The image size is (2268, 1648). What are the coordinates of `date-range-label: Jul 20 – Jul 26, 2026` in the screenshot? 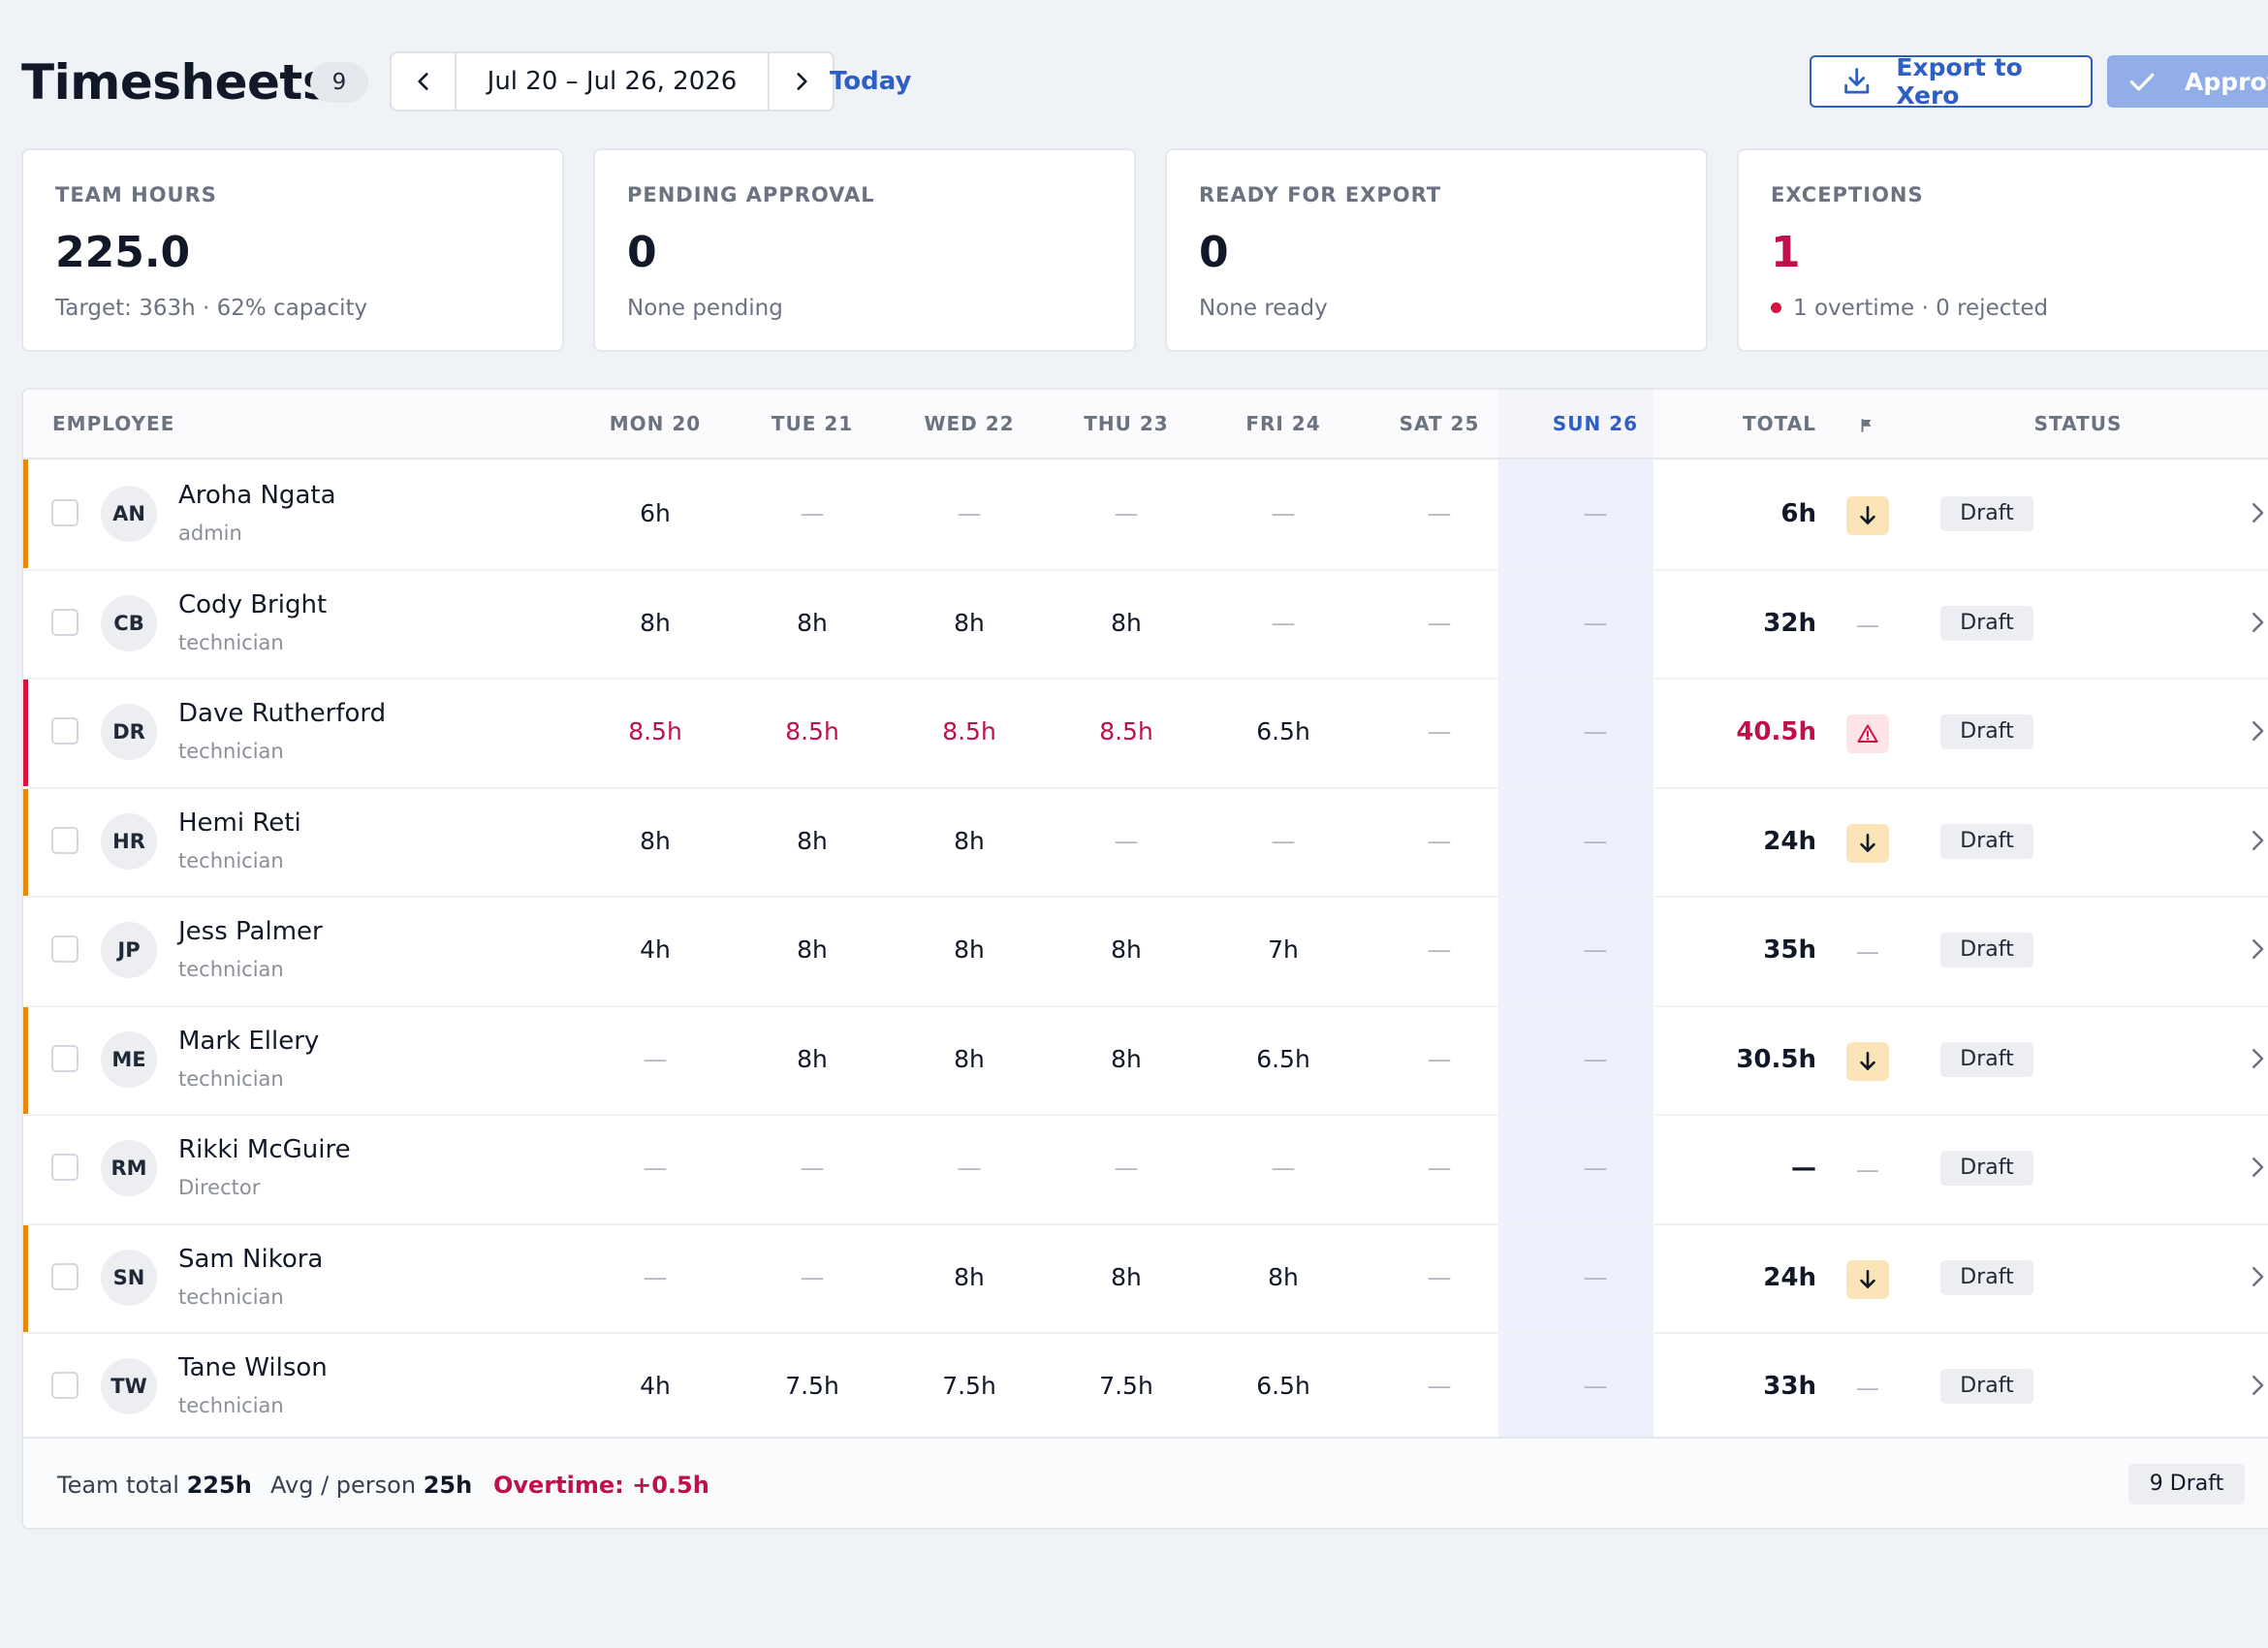 It's located at (612, 82).